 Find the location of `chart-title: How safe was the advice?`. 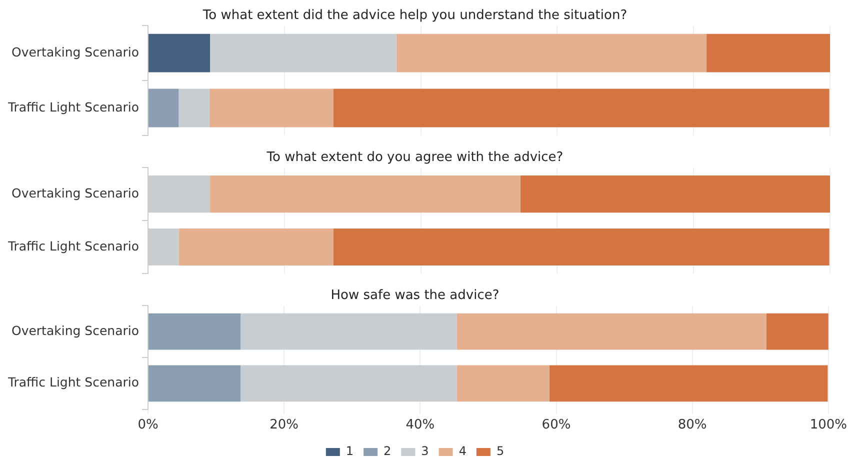

chart-title: How safe was the advice? is located at coordinates (415, 296).